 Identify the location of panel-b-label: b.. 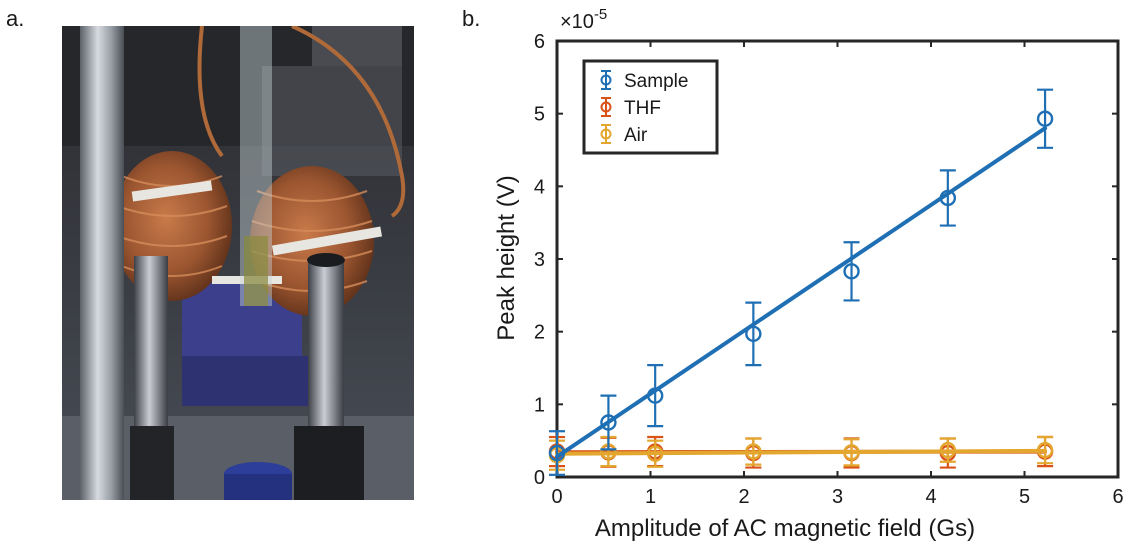
(471, 18).